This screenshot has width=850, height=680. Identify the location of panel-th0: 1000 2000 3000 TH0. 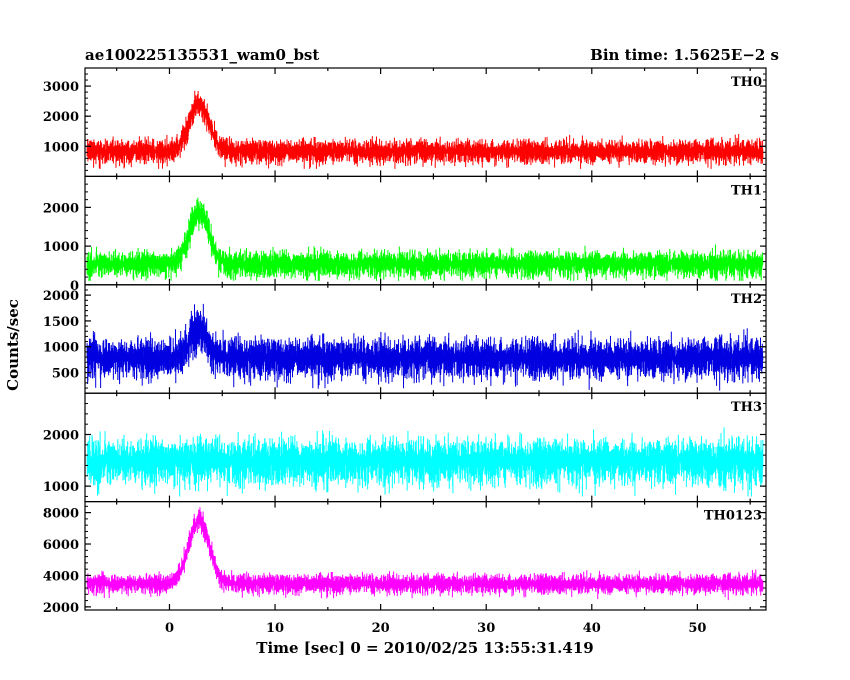
(405, 122).